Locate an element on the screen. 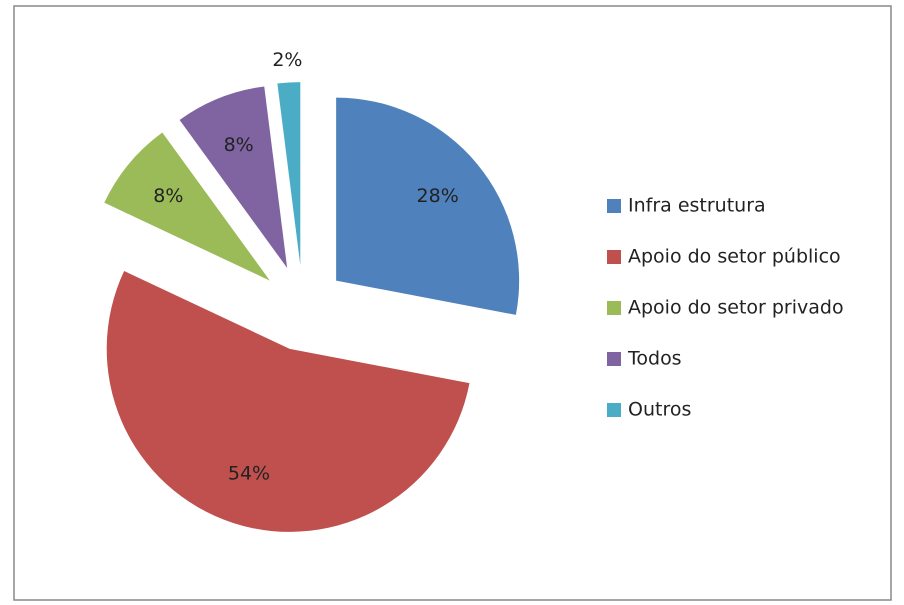  legend-label: Outros is located at coordinates (659, 410).